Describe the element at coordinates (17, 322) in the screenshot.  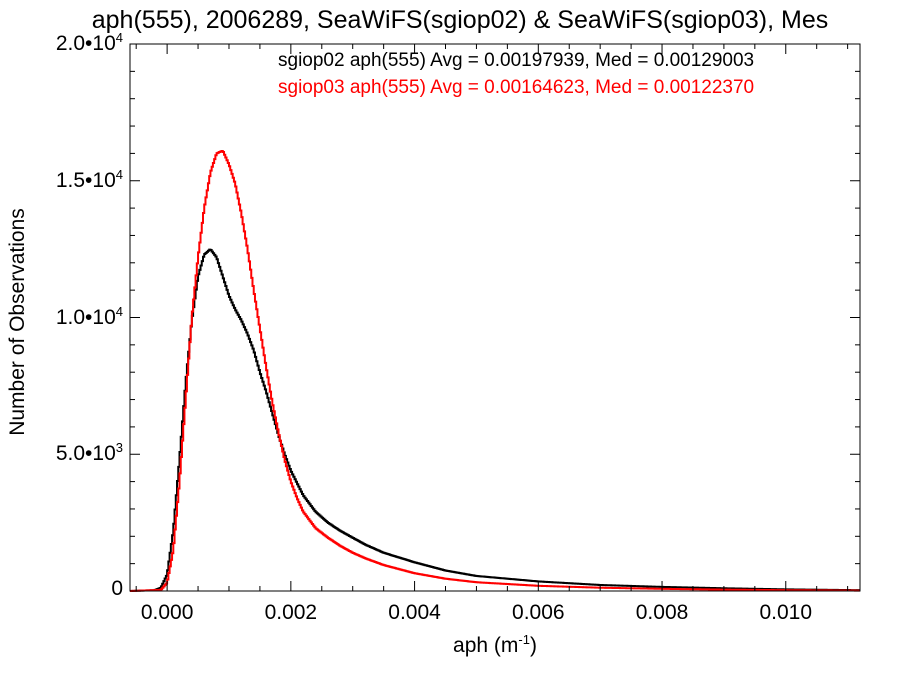
I see `y-axis-label: Number of Observations` at that location.